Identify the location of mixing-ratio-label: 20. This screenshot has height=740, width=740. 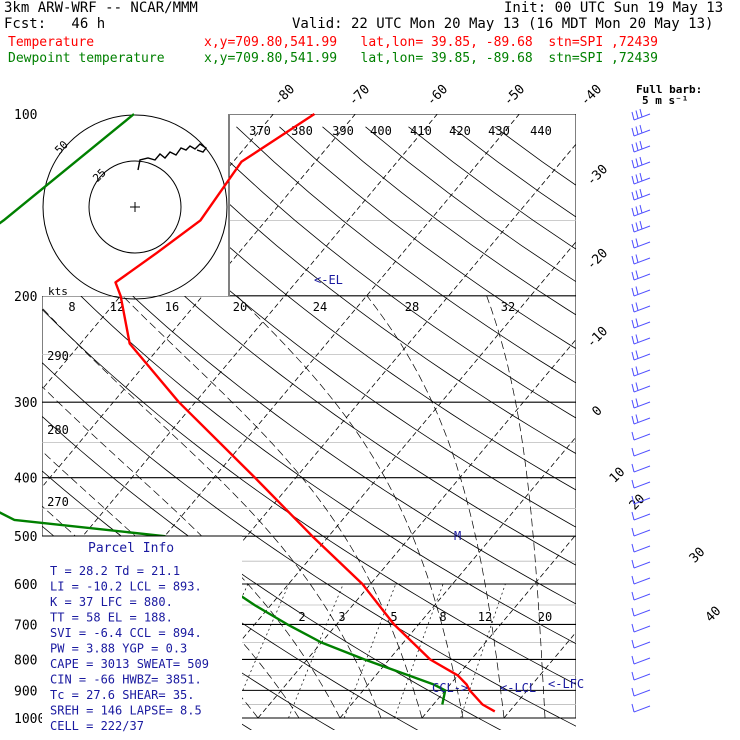
(545, 617).